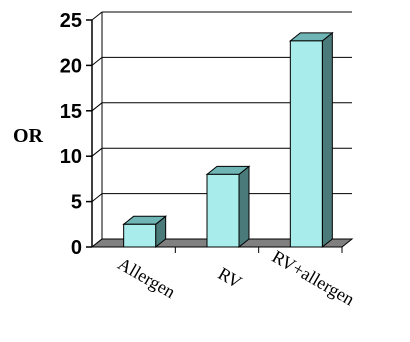 This screenshot has width=410, height=342. What do you see at coordinates (71, 66) in the screenshot?
I see `y-tick-label: 20` at bounding box center [71, 66].